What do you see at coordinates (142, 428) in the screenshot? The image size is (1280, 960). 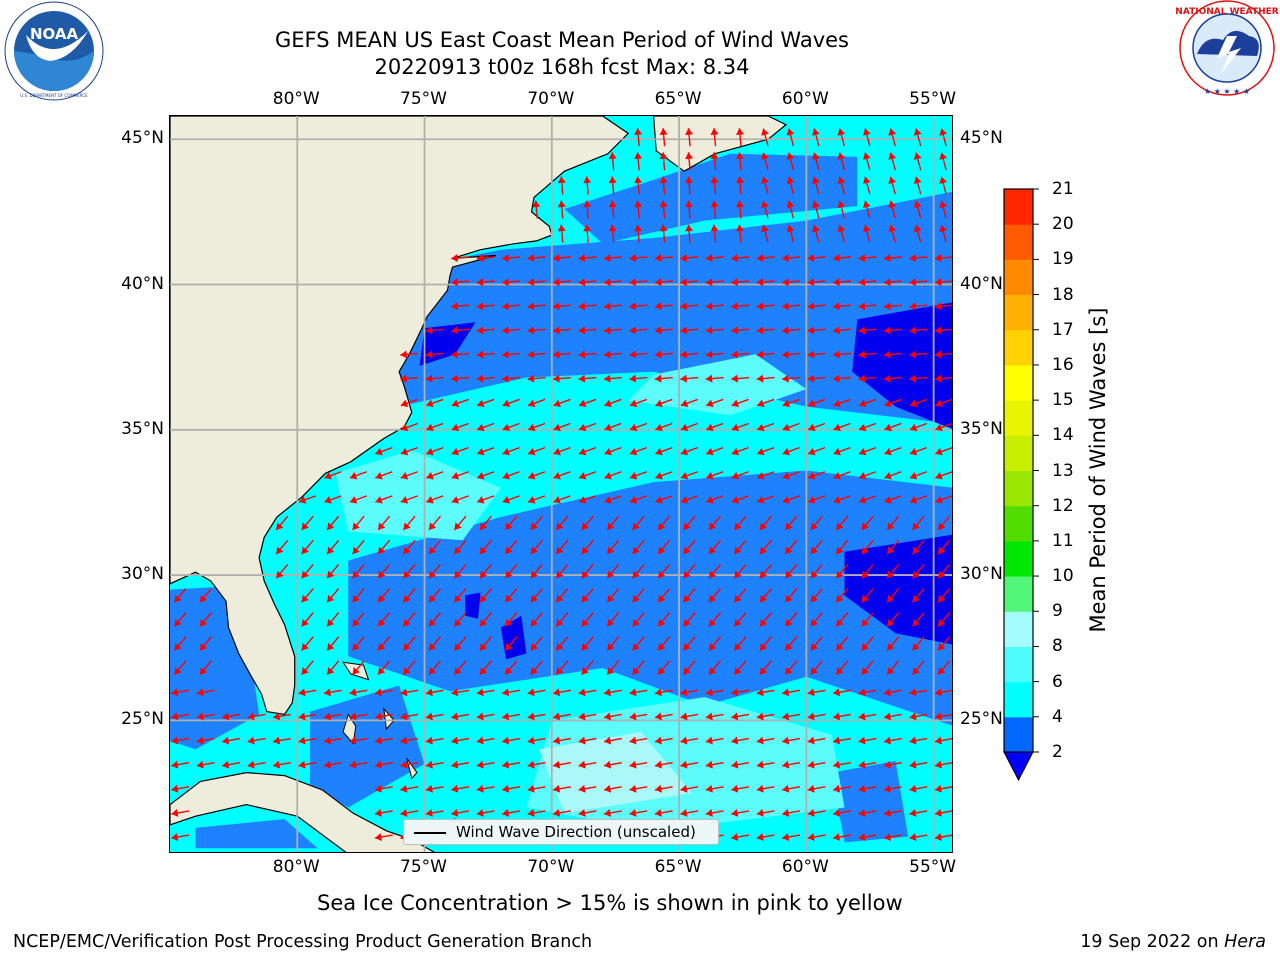 I see `lat-label-left-2: 35°N` at bounding box center [142, 428].